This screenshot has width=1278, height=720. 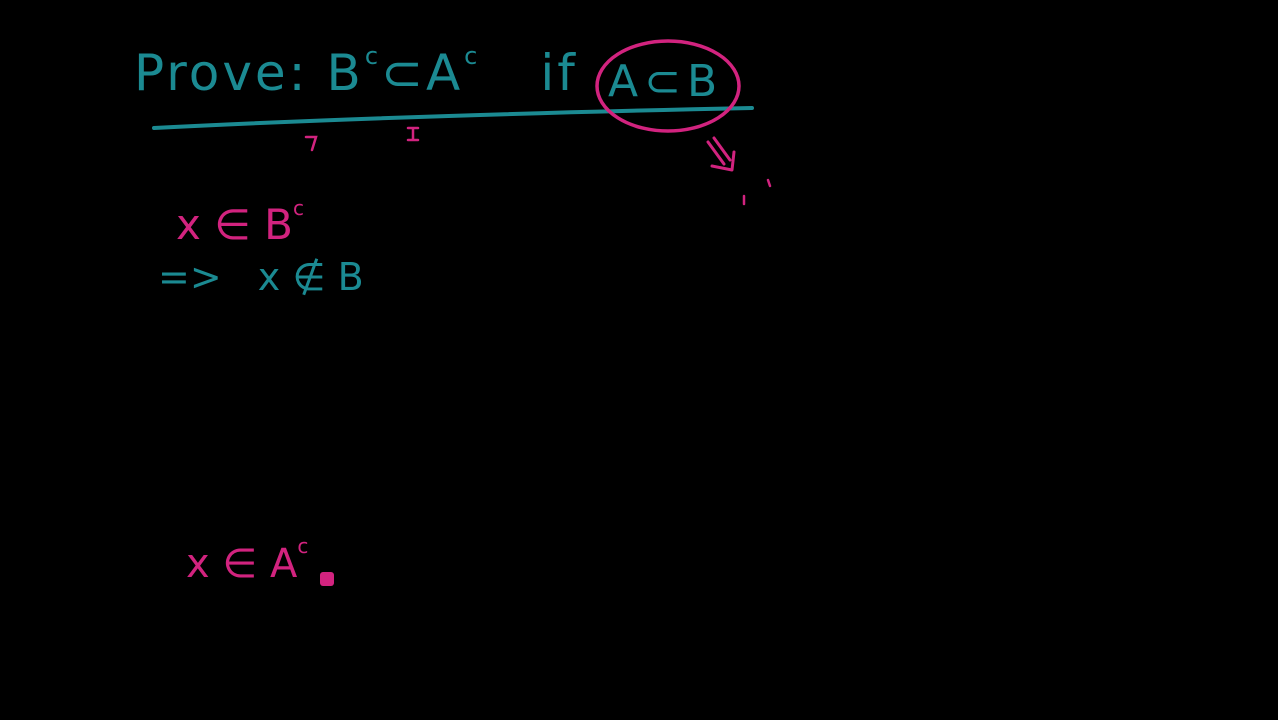 I want to click on implies-arrow: =>, so click(x=190, y=277).